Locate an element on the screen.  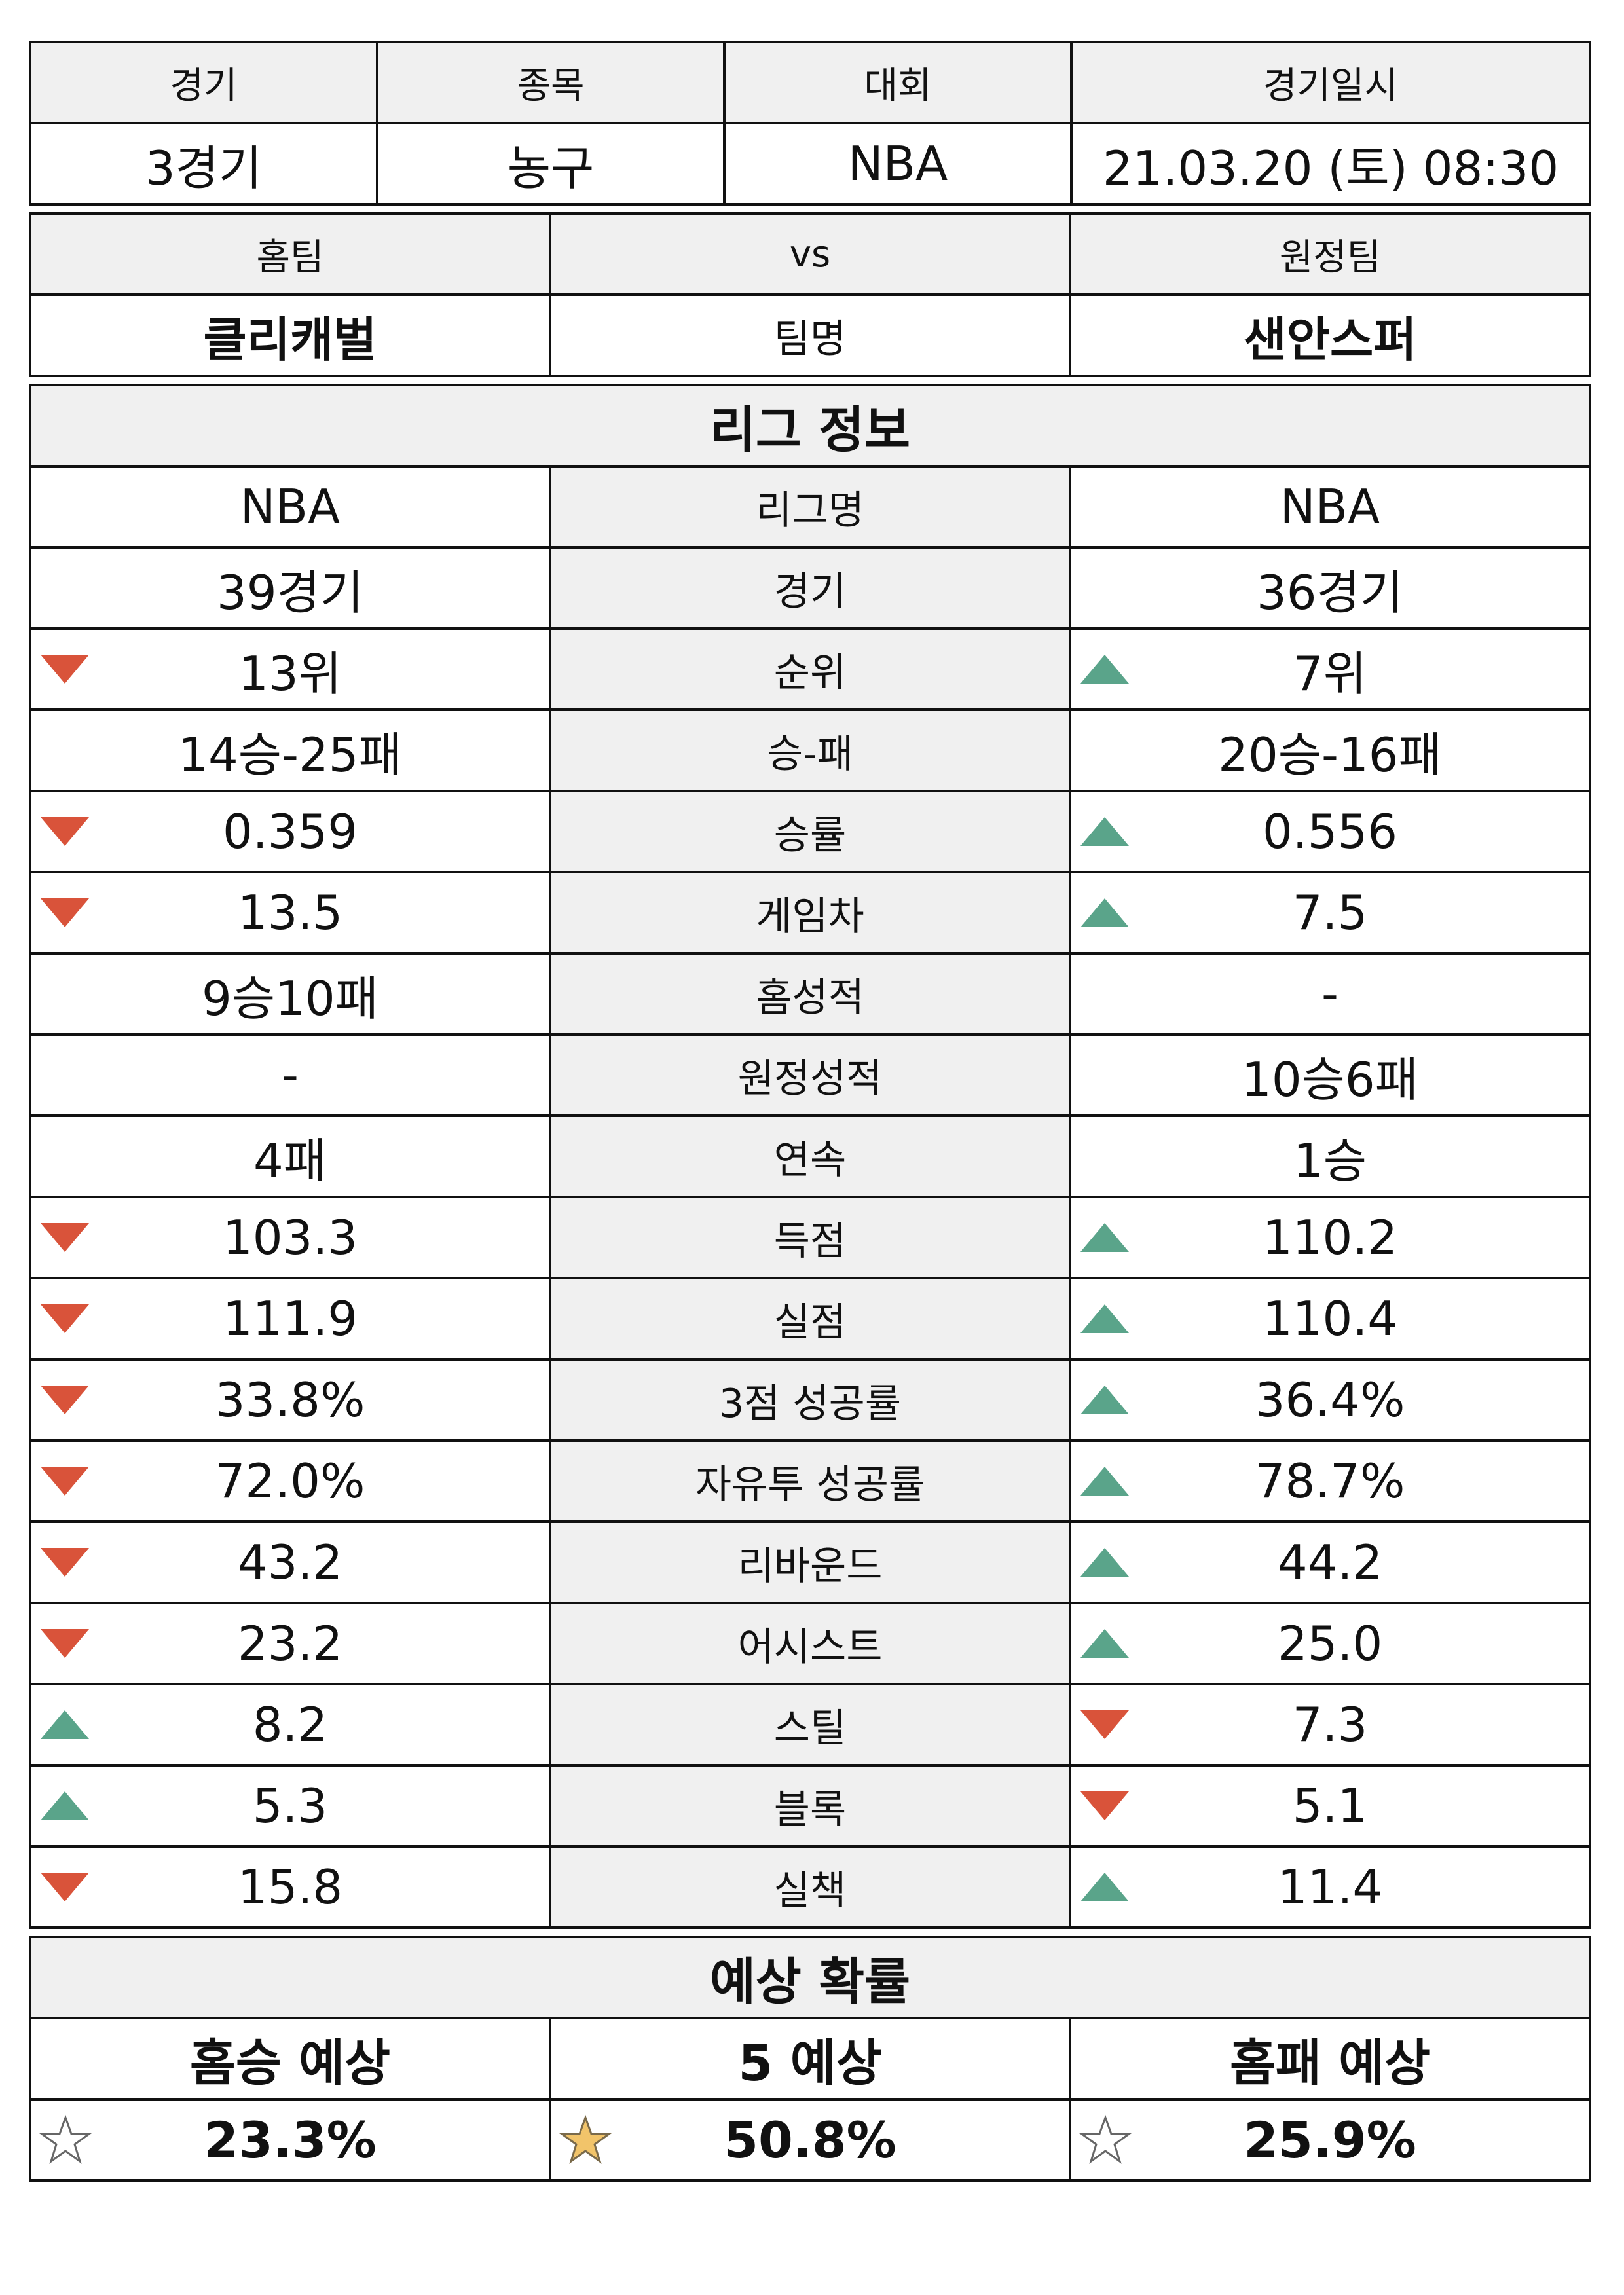
stat-row: 23.2 어시스트 25.0 is located at coordinates (810, 1643).